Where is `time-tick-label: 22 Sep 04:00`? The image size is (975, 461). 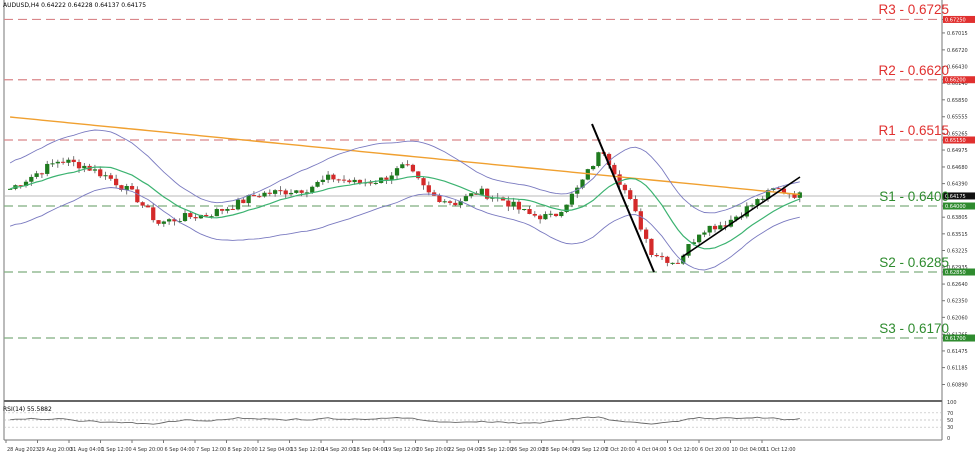 time-tick-label: 22 Sep 04:00 is located at coordinates (464, 450).